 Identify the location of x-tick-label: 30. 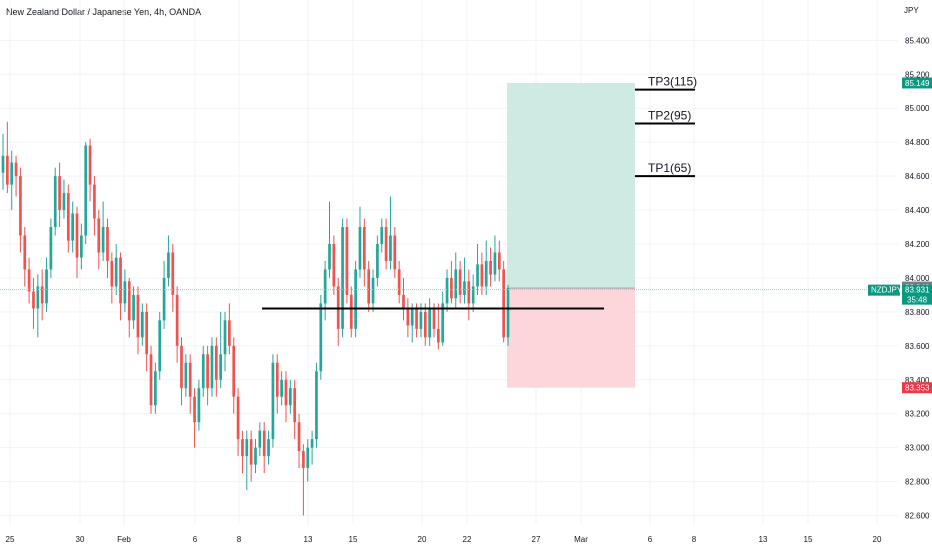
(80, 539).